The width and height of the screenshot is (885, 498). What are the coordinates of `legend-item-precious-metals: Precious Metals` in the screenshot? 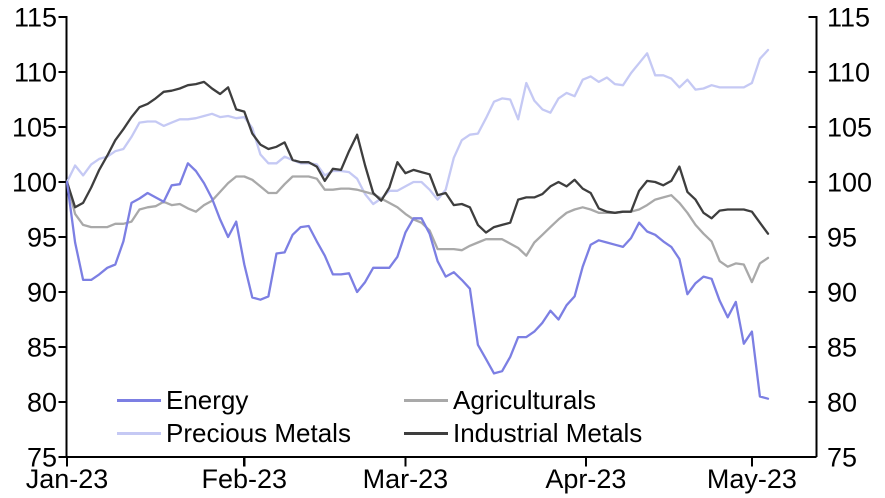 It's located at (234, 433).